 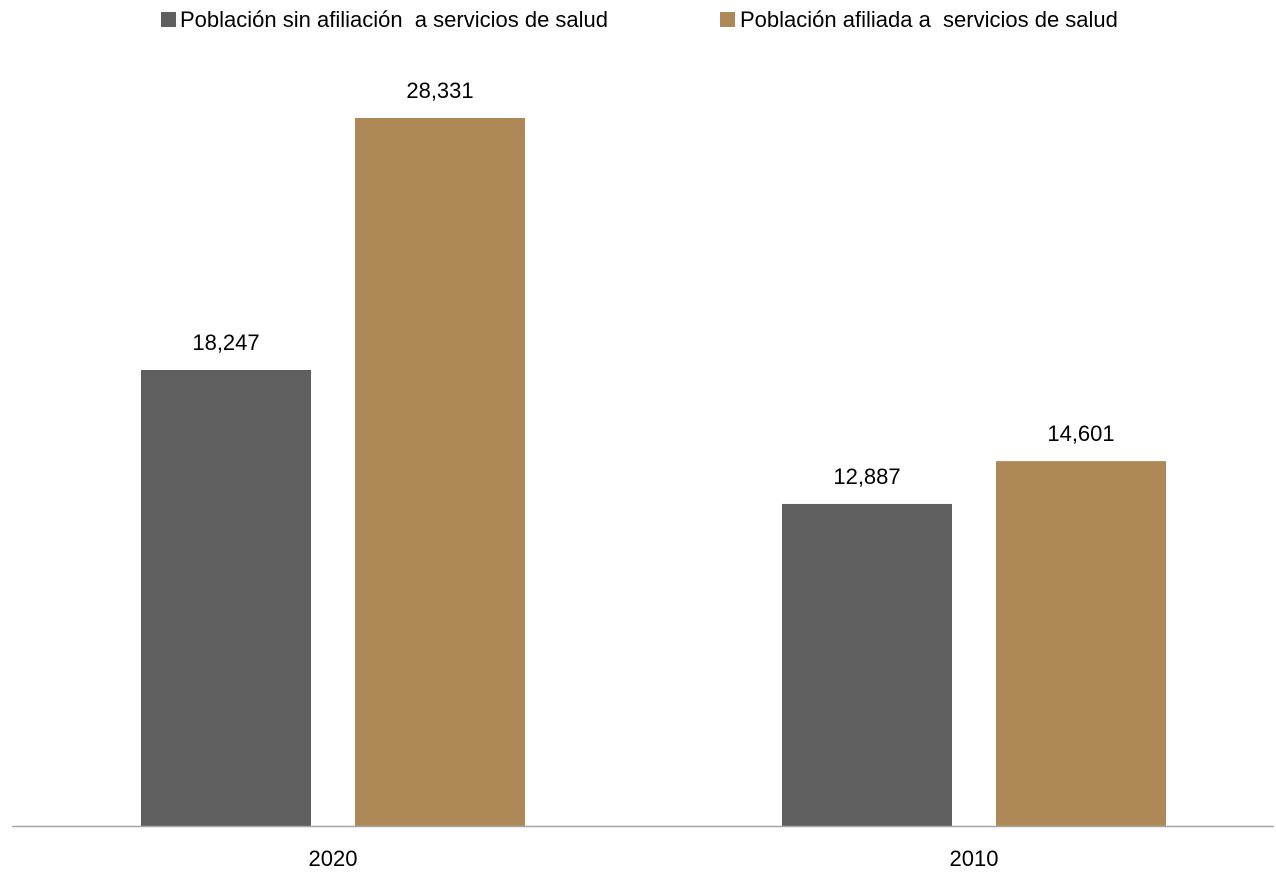 What do you see at coordinates (225, 342) in the screenshot?
I see `data-label-2020-series-0: 18,247` at bounding box center [225, 342].